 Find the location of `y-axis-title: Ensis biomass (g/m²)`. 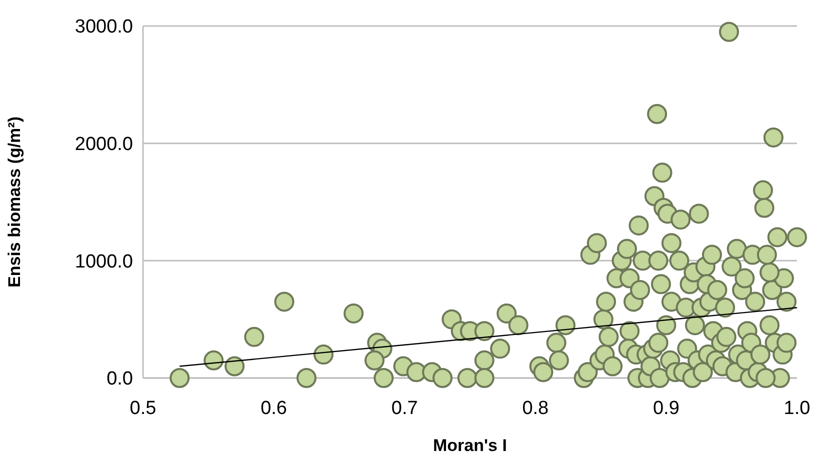

y-axis-title: Ensis biomass (g/m²) is located at coordinates (14, 202).